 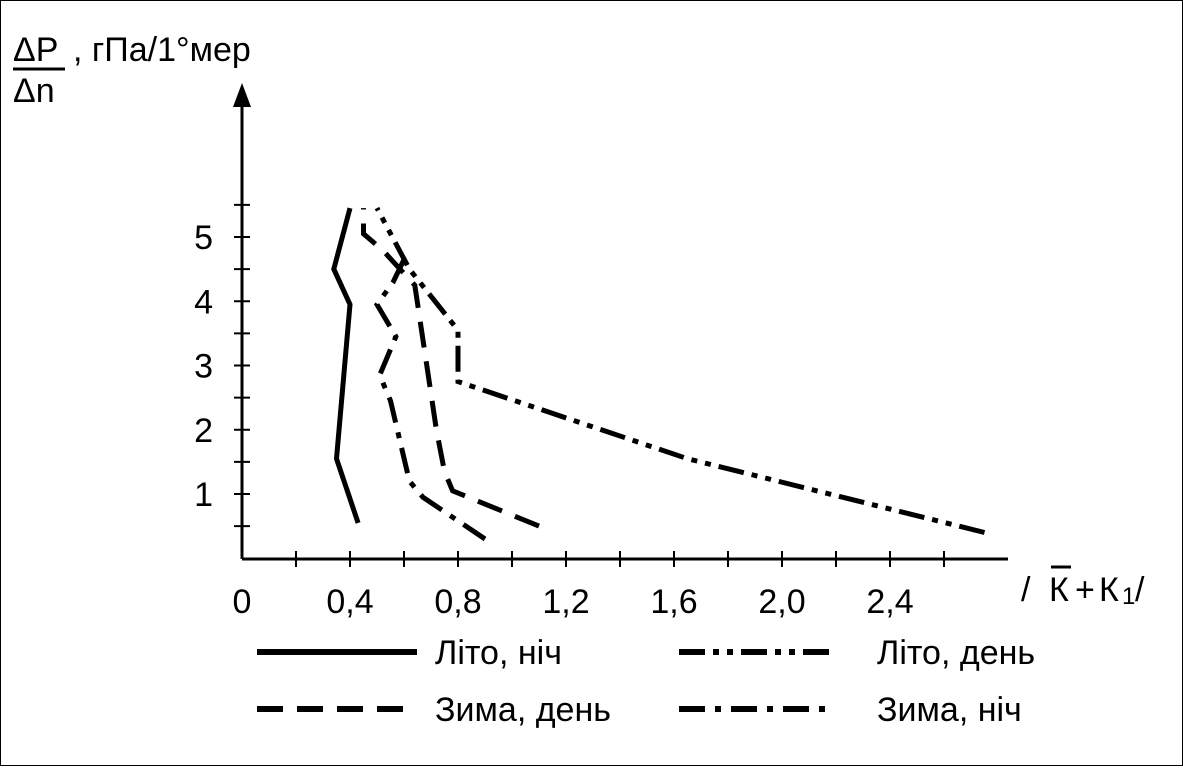 What do you see at coordinates (35, 50) in the screenshot?
I see `y-label-numerator: ΔP` at bounding box center [35, 50].